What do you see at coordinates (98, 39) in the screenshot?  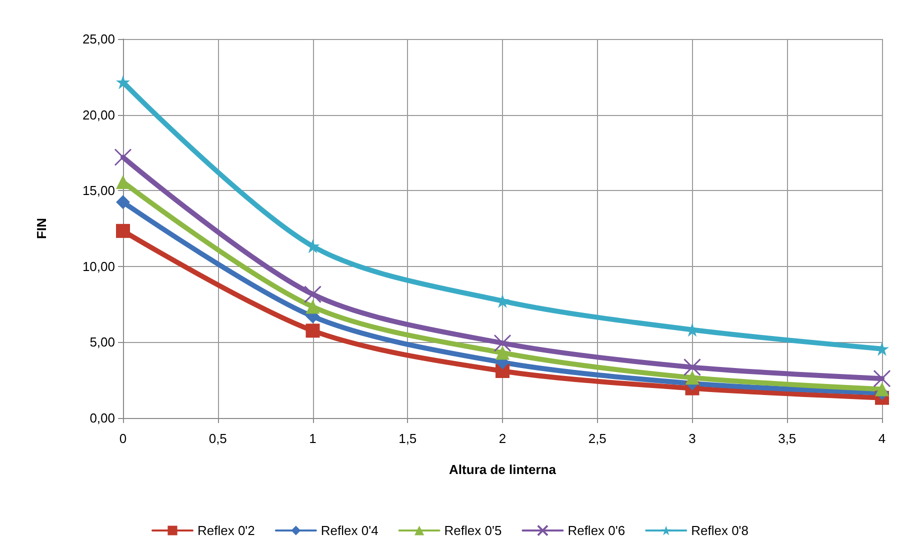 I see `y-tick-label: 25,00` at bounding box center [98, 39].